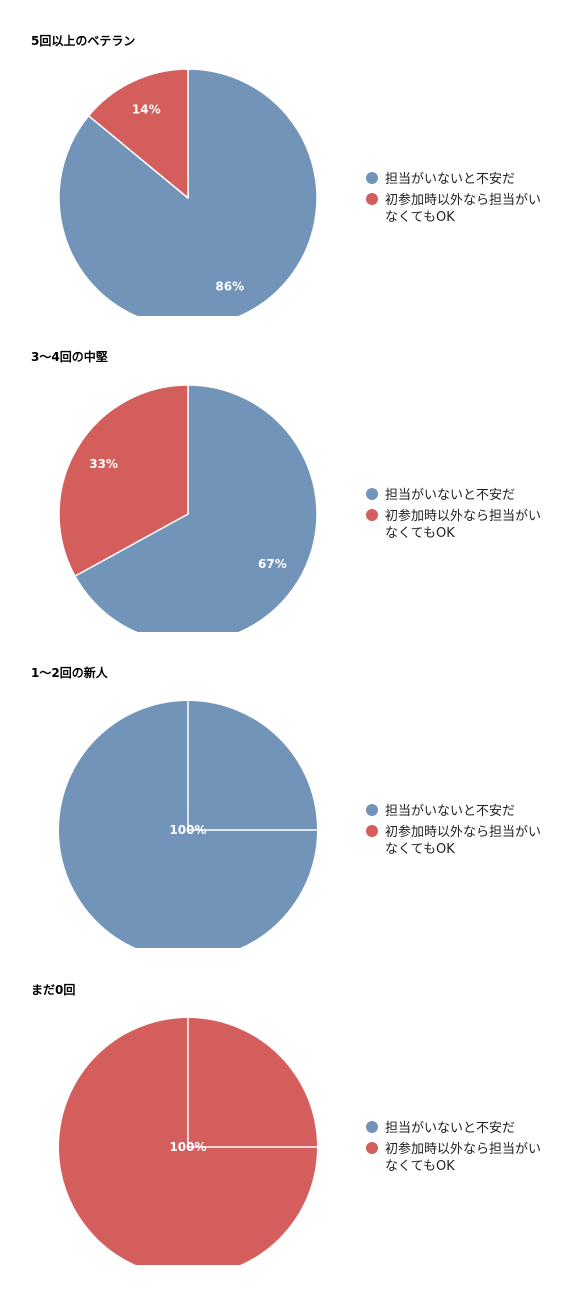 The width and height of the screenshot is (570, 1314). Describe the element at coordinates (103, 464) in the screenshot. I see `slice-percent-label: 33%` at that location.